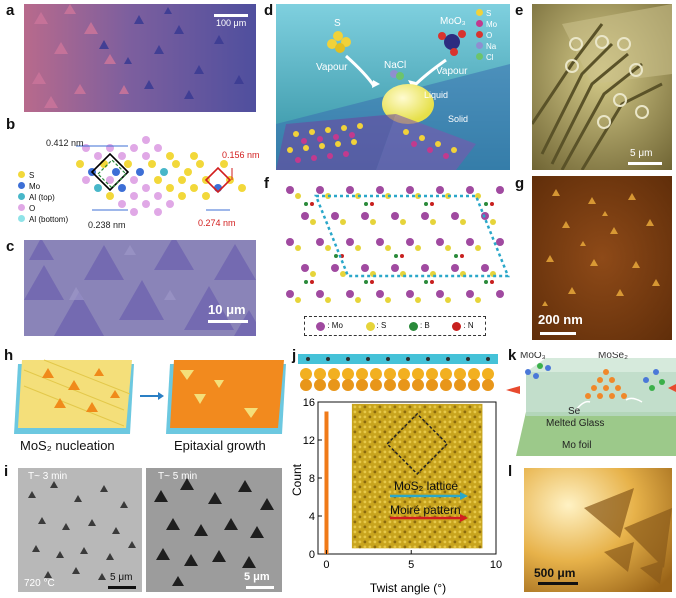 This screenshot has width=676, height=598. Describe the element at coordinates (39, 583) in the screenshot. I see `panel-i-temp: 720 °C` at that location.